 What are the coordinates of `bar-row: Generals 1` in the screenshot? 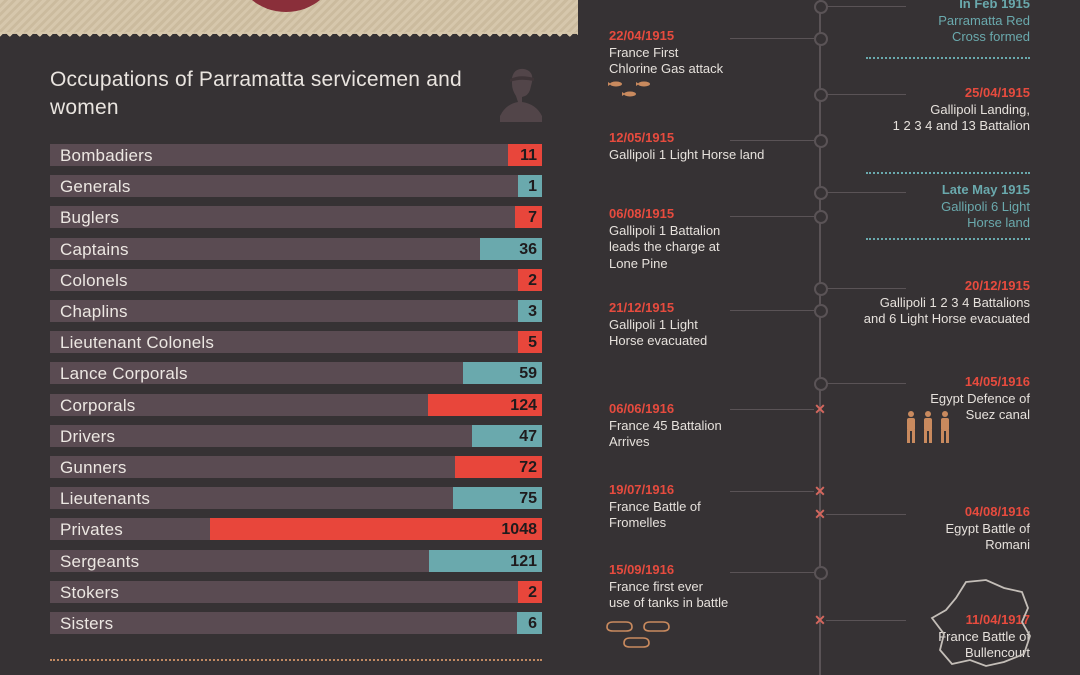 It's located at (296, 186).